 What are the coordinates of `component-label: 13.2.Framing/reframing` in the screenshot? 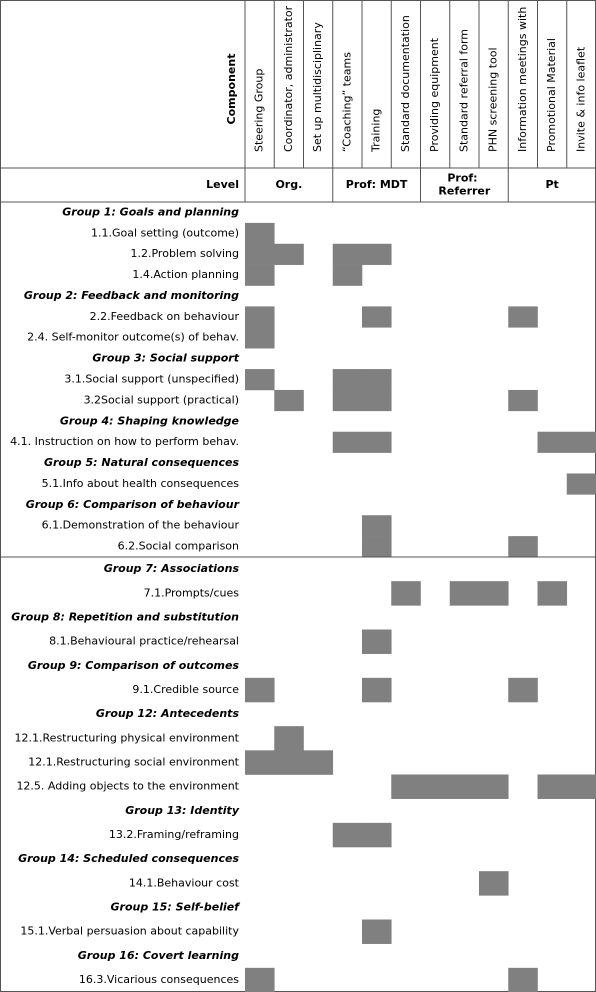 It's located at (174, 834).